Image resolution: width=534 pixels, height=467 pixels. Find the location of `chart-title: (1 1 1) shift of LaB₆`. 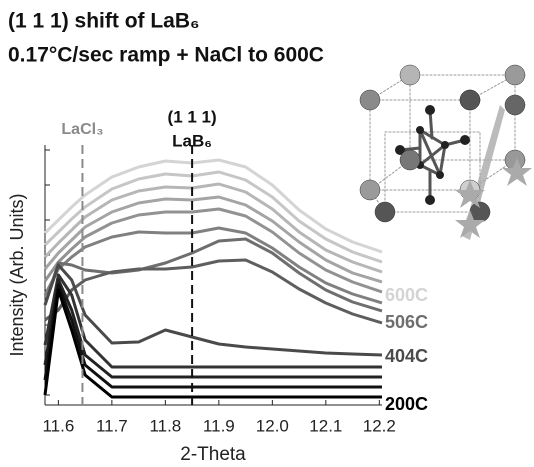

chart-title: (1 1 1) shift of LaB₆ is located at coordinates (104, 21).